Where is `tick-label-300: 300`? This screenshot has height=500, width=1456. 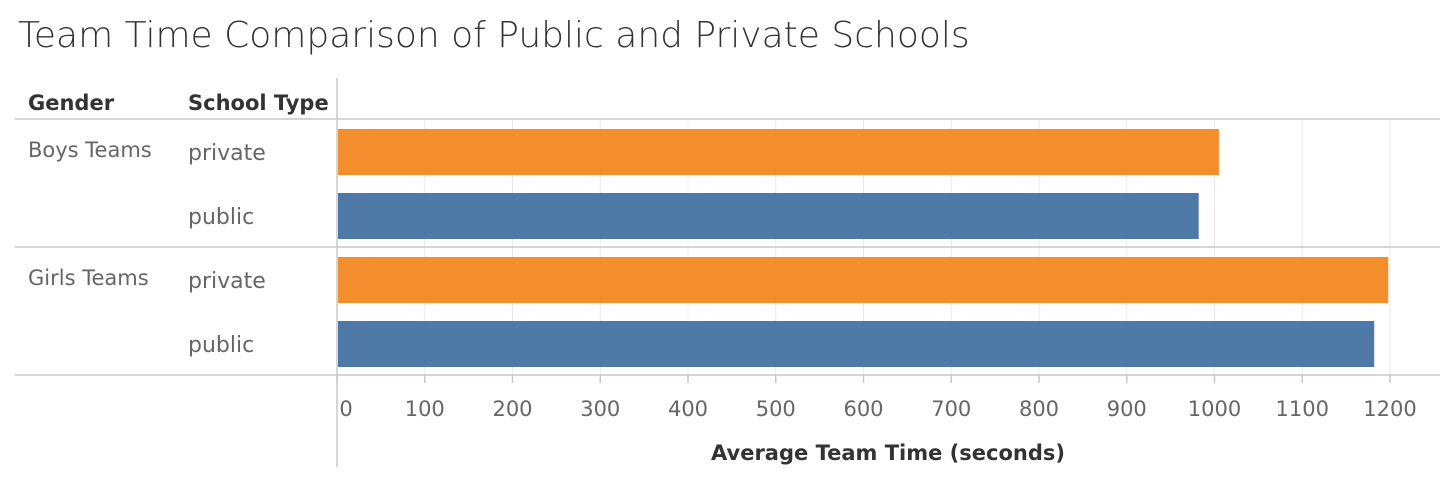 tick-label-300: 300 is located at coordinates (600, 409).